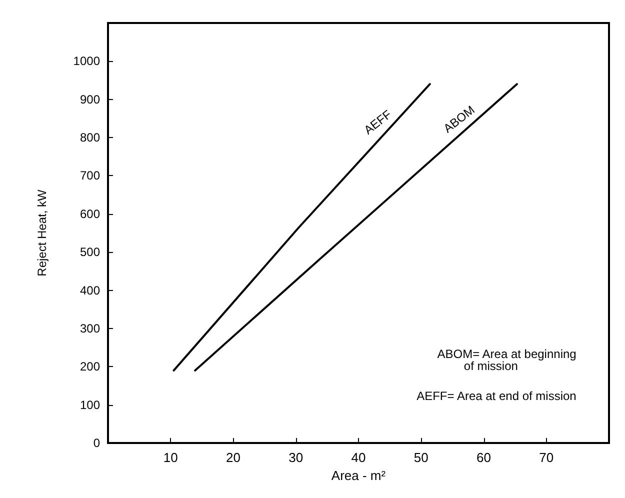 This screenshot has height=498, width=625. What do you see at coordinates (90, 328) in the screenshot?
I see `y-tick-label: 300` at bounding box center [90, 328].